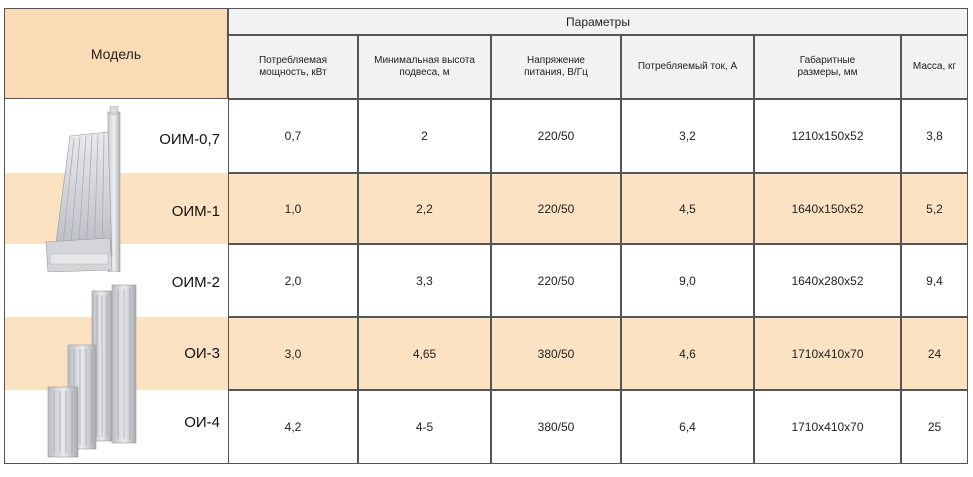 The image size is (973, 477). What do you see at coordinates (189, 139) in the screenshot?
I see `model-name-oim-07: ОИМ-0,7` at bounding box center [189, 139].